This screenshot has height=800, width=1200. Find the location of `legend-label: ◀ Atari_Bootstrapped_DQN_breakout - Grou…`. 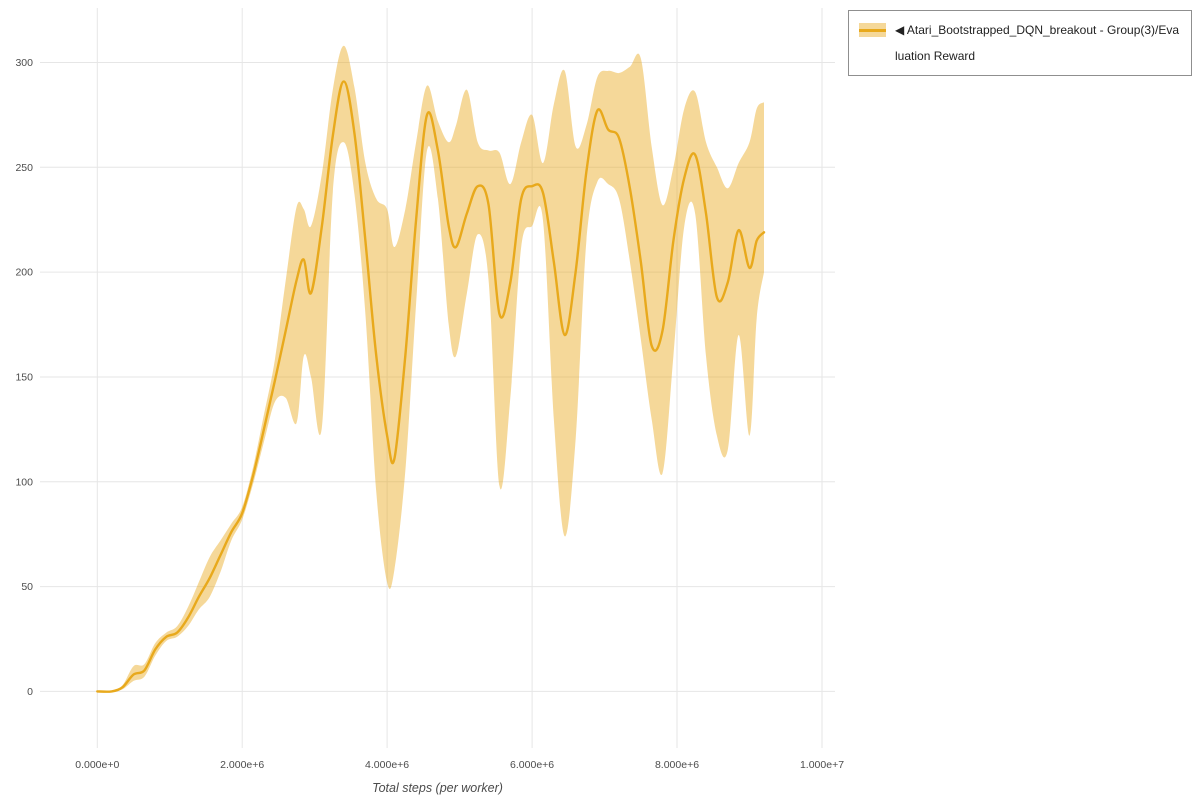

legend-label: ◀ Atari_Bootstrapped_DQN_breakout - Grou… is located at coordinates (1038, 43).